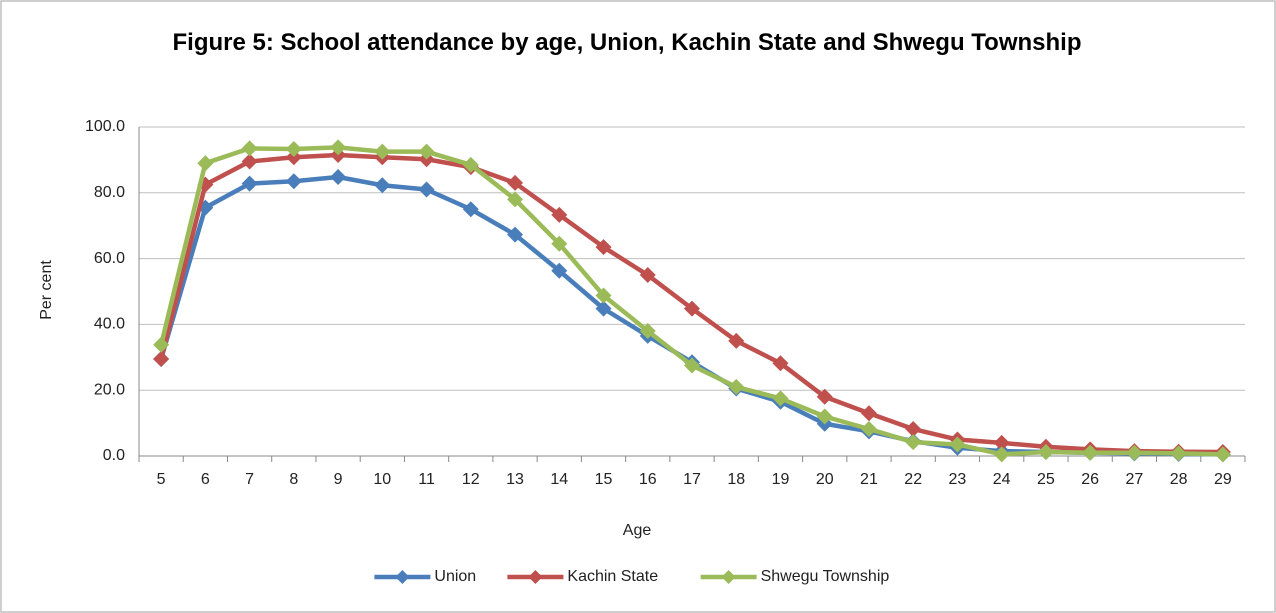  What do you see at coordinates (559, 479) in the screenshot?
I see `x-tick-label: 14` at bounding box center [559, 479].